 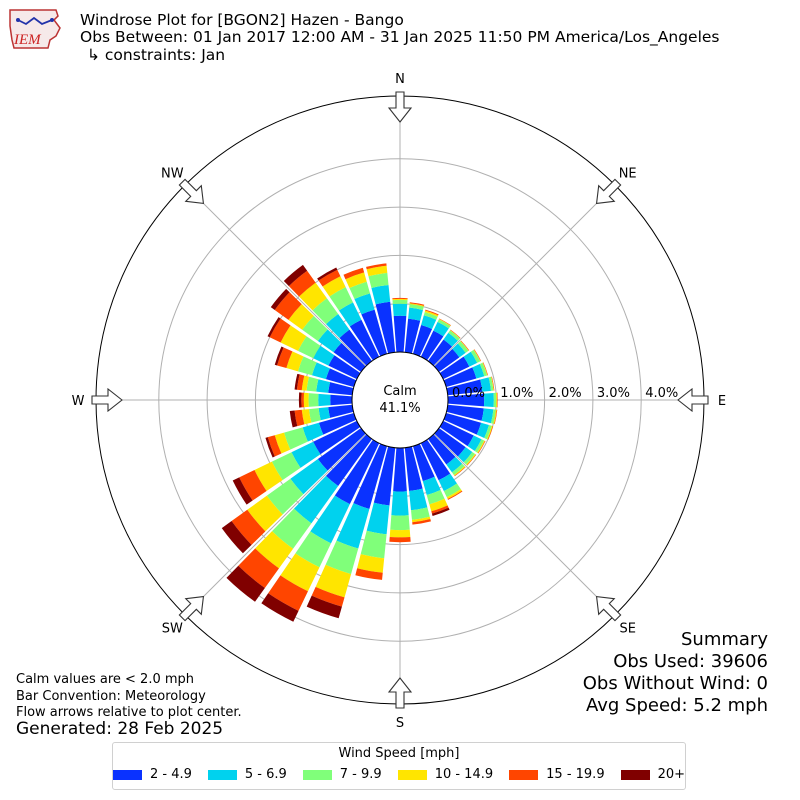 I want to click on radial-tick-label: 2.0%, so click(x=565, y=393).